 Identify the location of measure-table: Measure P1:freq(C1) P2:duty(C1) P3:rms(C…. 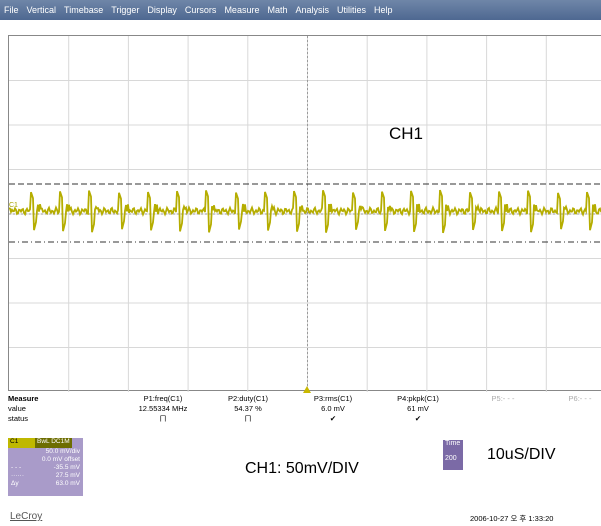
(304, 414).